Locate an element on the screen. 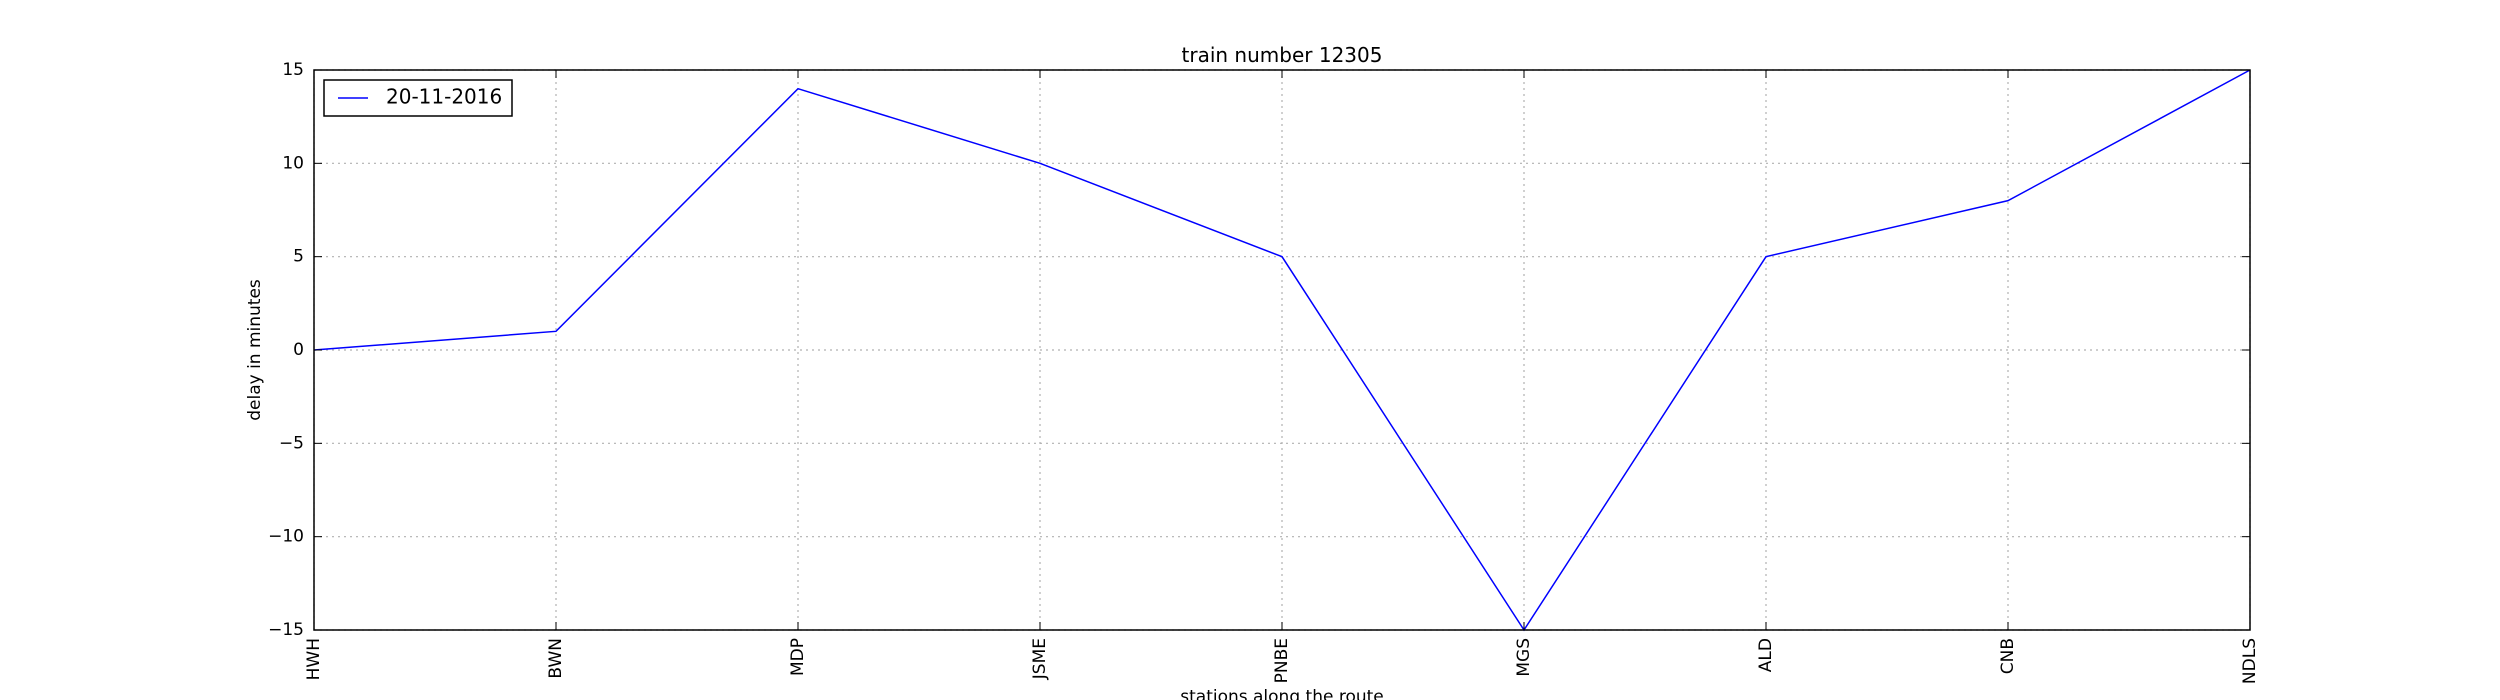 This screenshot has width=2500, height=700. x-tick-label: PNBE is located at coordinates (1282, 660).